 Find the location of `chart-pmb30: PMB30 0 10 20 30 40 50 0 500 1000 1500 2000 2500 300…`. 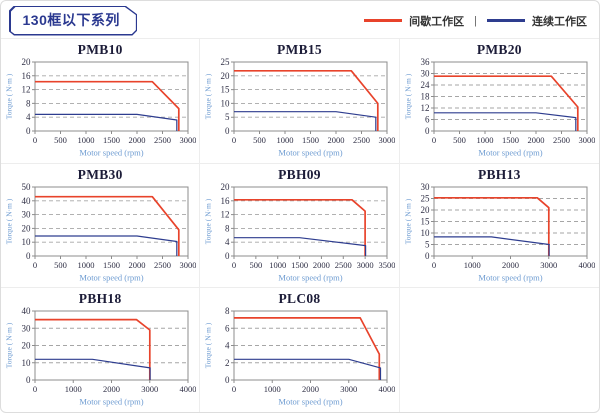

chart-pmb30: PMB30 0 10 20 30 40 50 0 500 1000 1500 2000 2500 300… is located at coordinates (100, 223).